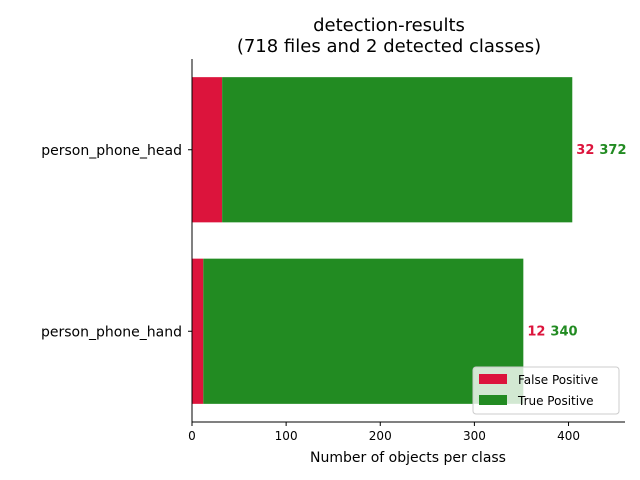 The image size is (640, 480). Describe the element at coordinates (536, 331) in the screenshot. I see `value-label-false-positive: 12` at that location.